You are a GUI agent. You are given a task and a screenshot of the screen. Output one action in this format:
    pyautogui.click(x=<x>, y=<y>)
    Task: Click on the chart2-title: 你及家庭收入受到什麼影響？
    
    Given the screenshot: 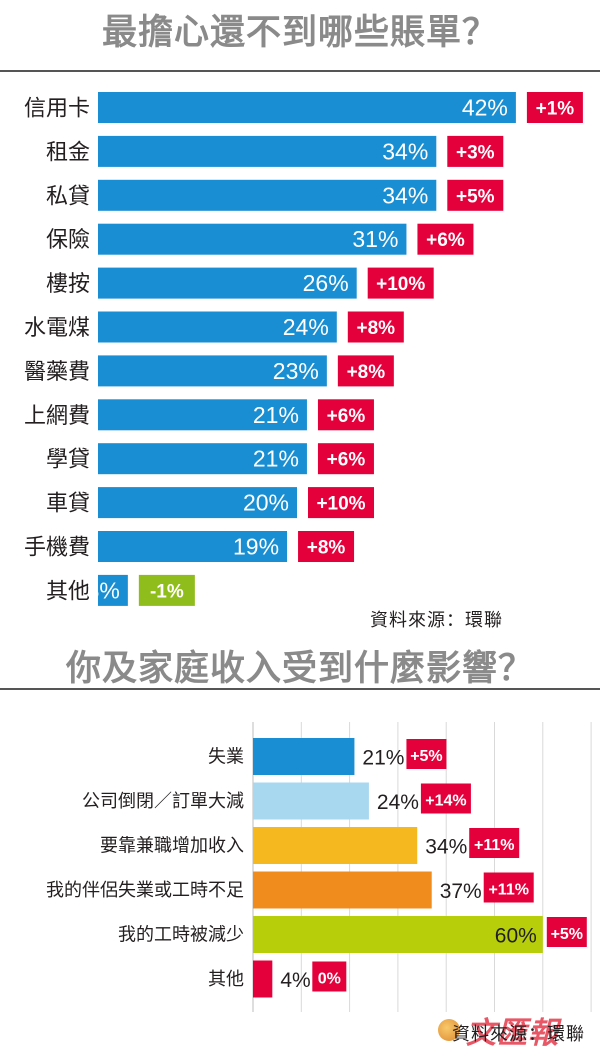 What is the action you would take?
    pyautogui.click(x=299, y=669)
    